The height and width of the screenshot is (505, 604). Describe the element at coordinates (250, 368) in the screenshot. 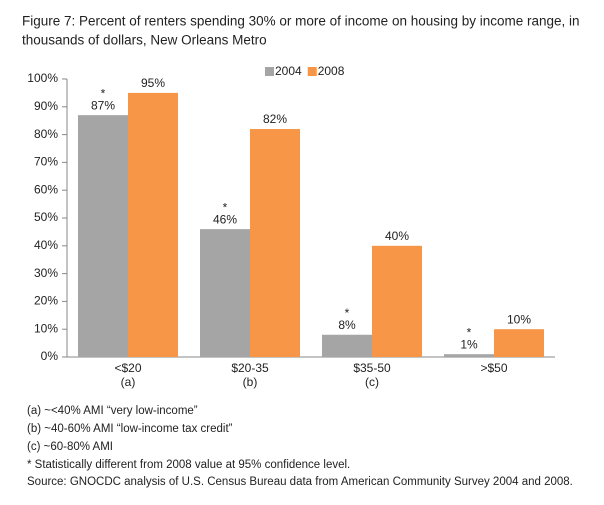

I see `x-tick-label: $20-35` at that location.